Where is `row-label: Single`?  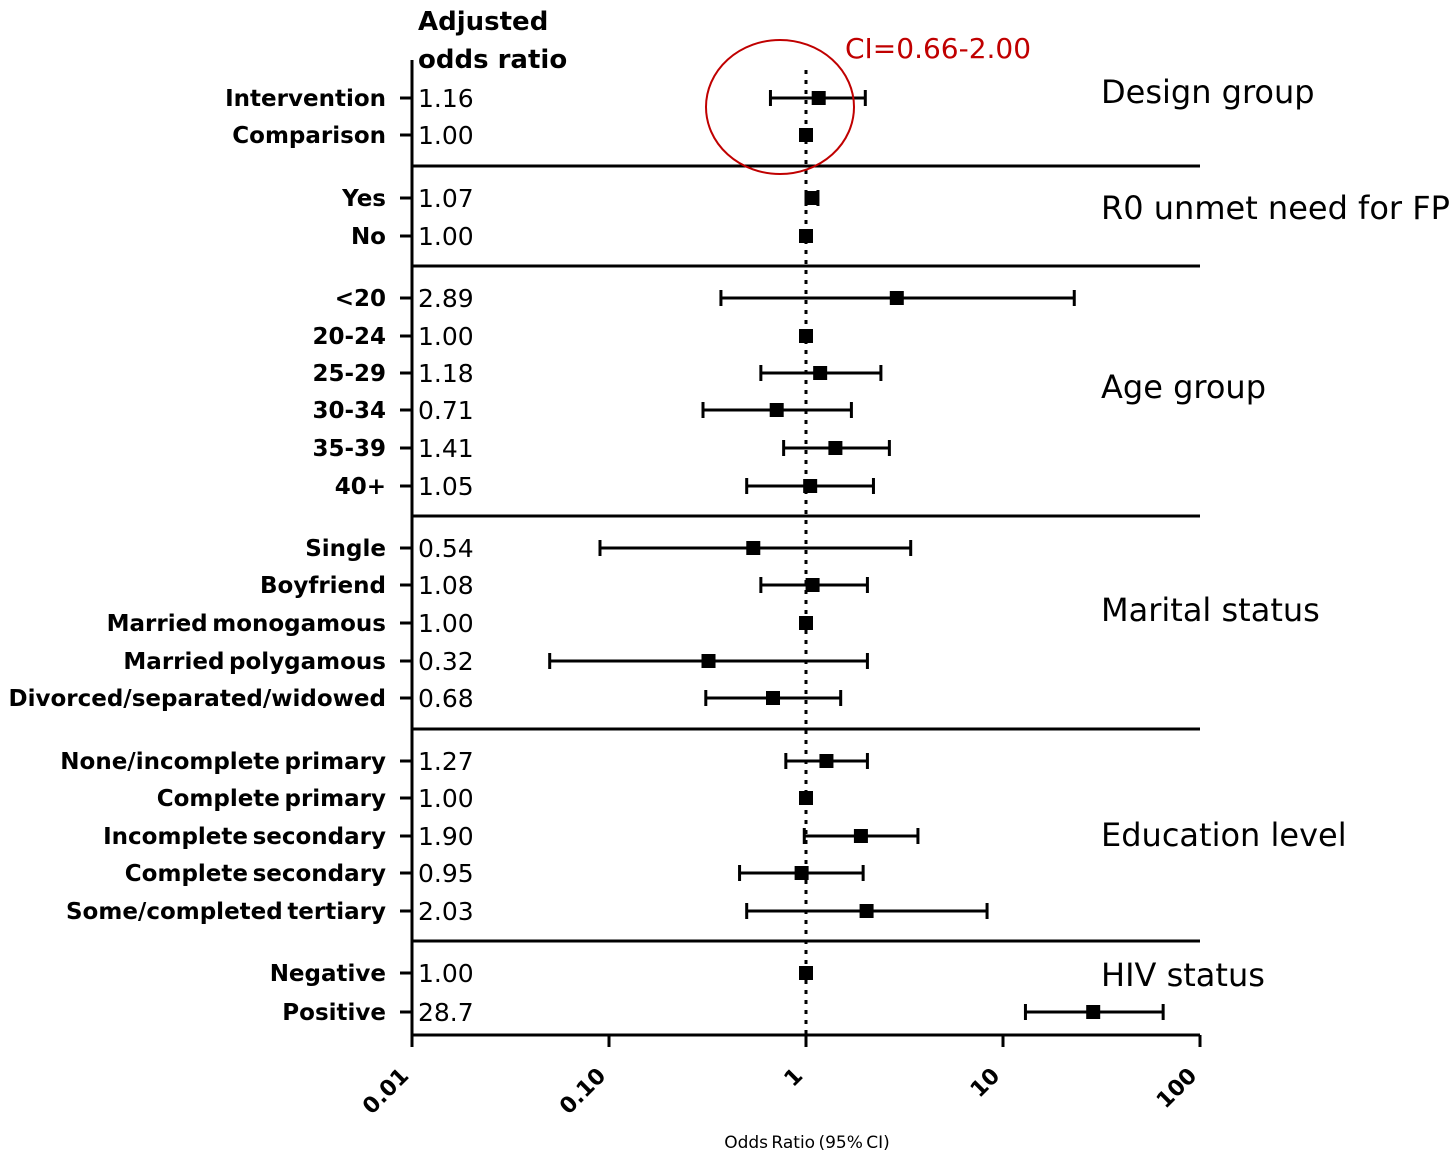 row-label: Single is located at coordinates (345, 549).